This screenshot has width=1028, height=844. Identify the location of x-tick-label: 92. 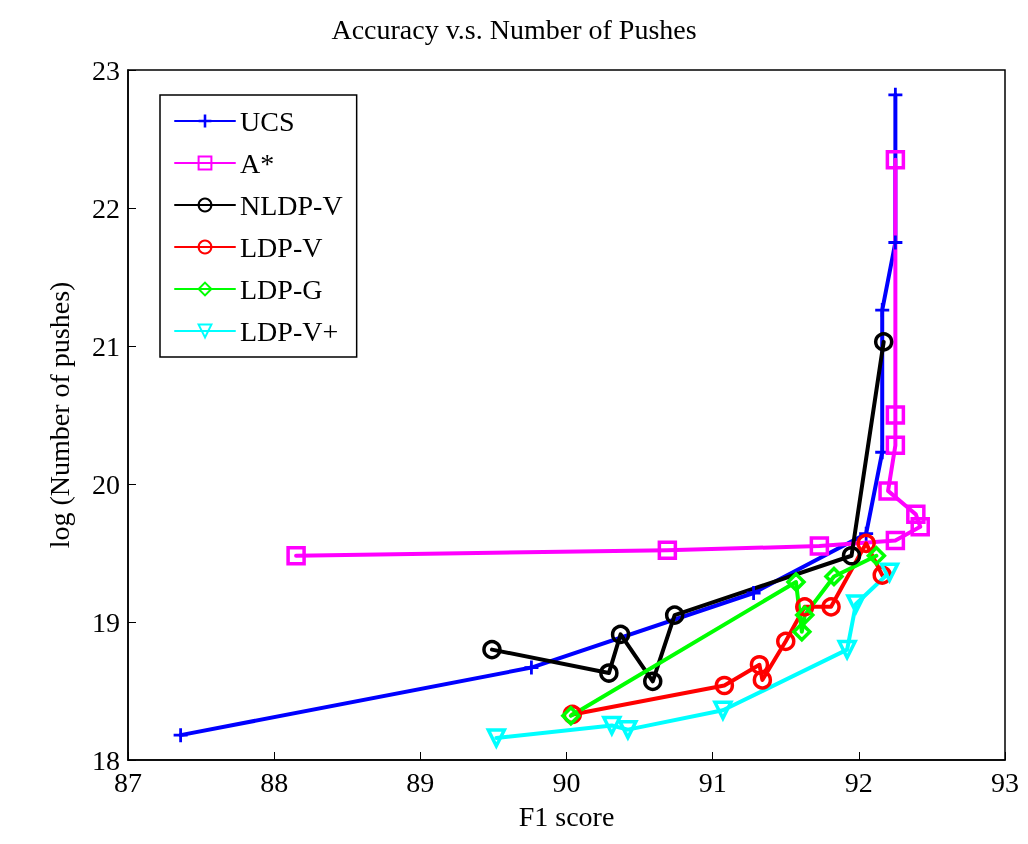
(858, 782).